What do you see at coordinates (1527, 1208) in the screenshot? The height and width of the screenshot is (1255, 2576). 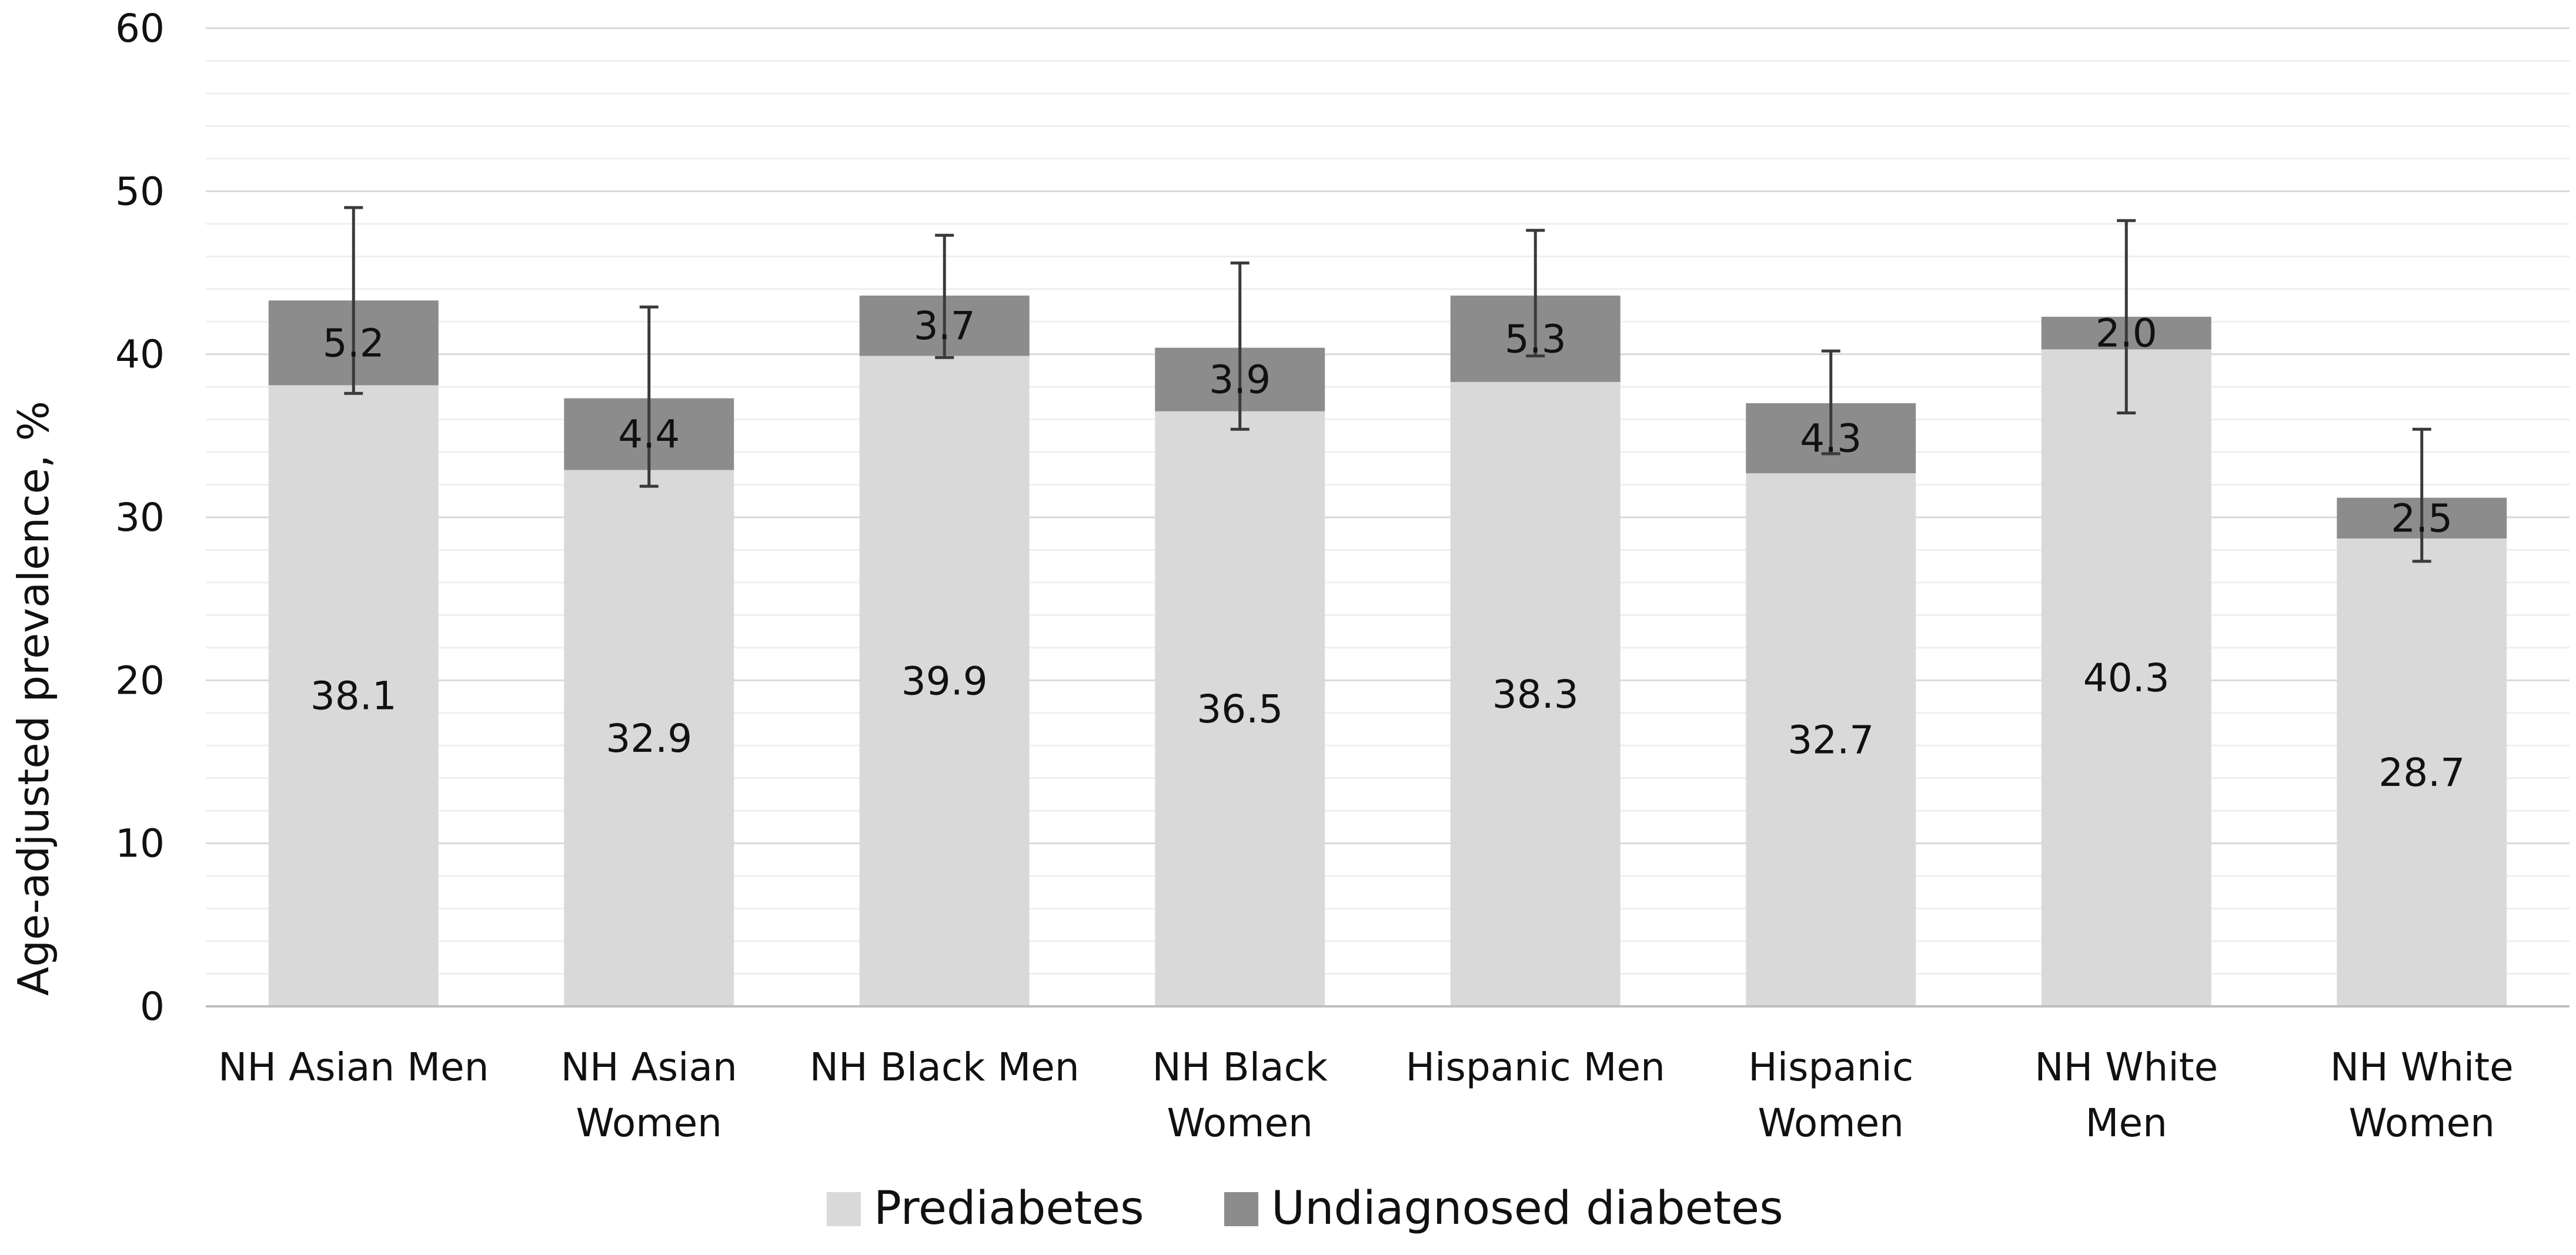 I see `legend-label-undiagnosed-diabetes: Undiagnosed diabetes` at bounding box center [1527, 1208].